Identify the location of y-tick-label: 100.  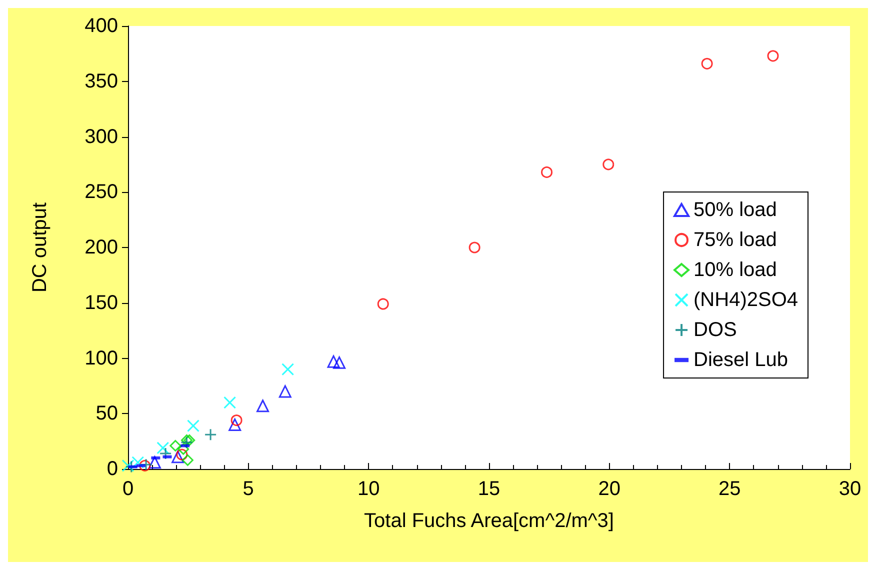
(101, 358).